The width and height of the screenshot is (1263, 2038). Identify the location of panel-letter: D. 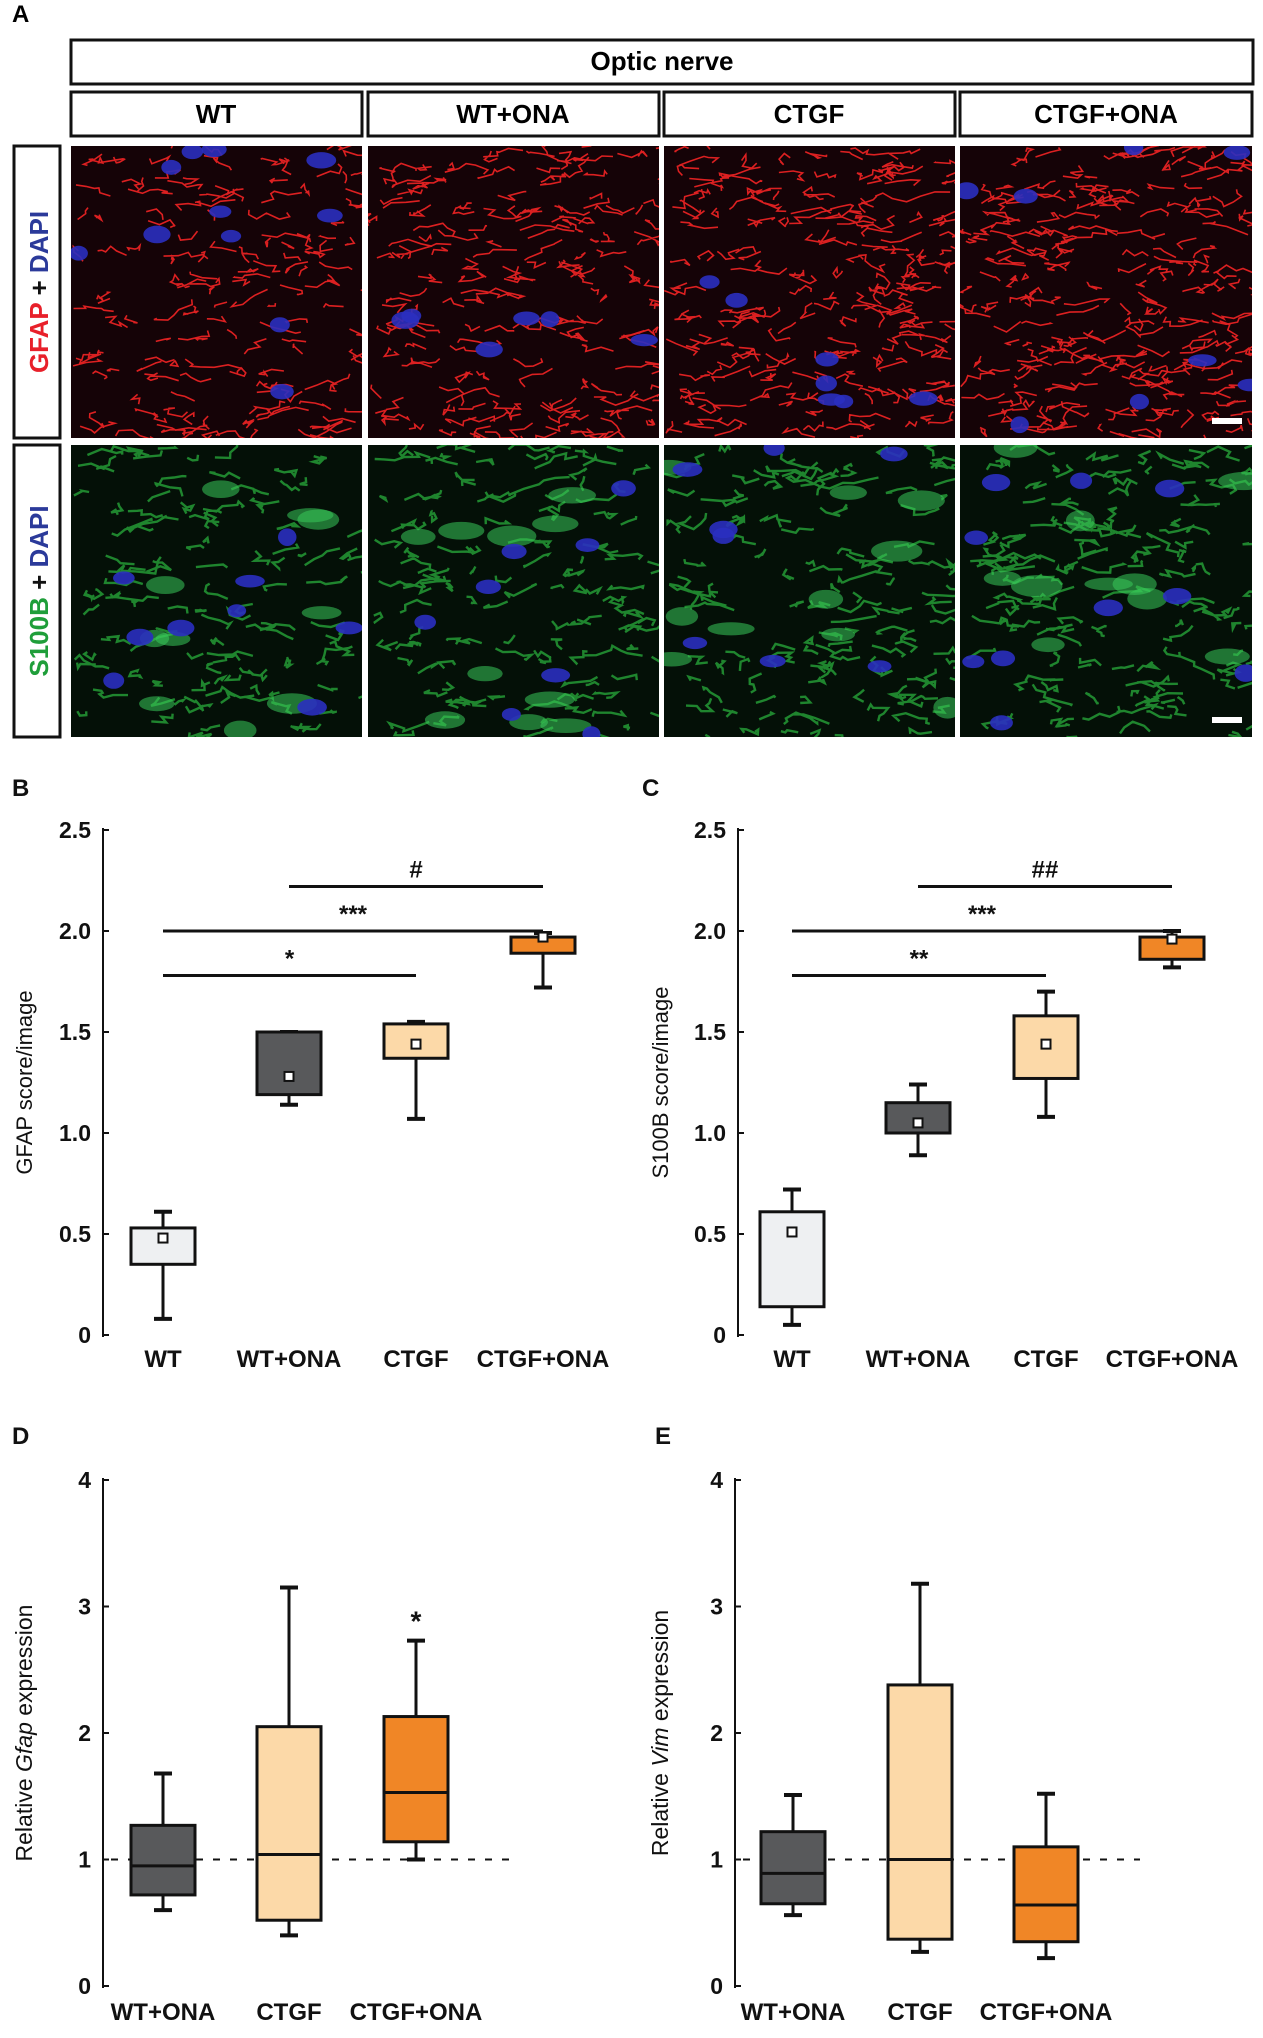
(20, 1436).